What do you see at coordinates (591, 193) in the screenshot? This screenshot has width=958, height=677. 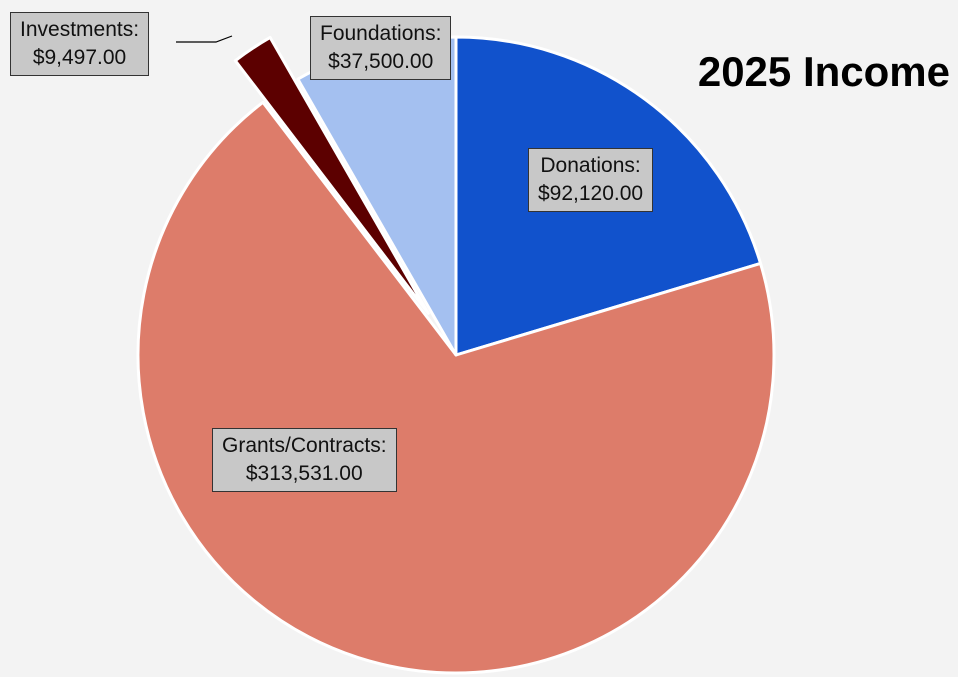 I see `data-label-donations-value: $92,120.00` at bounding box center [591, 193].